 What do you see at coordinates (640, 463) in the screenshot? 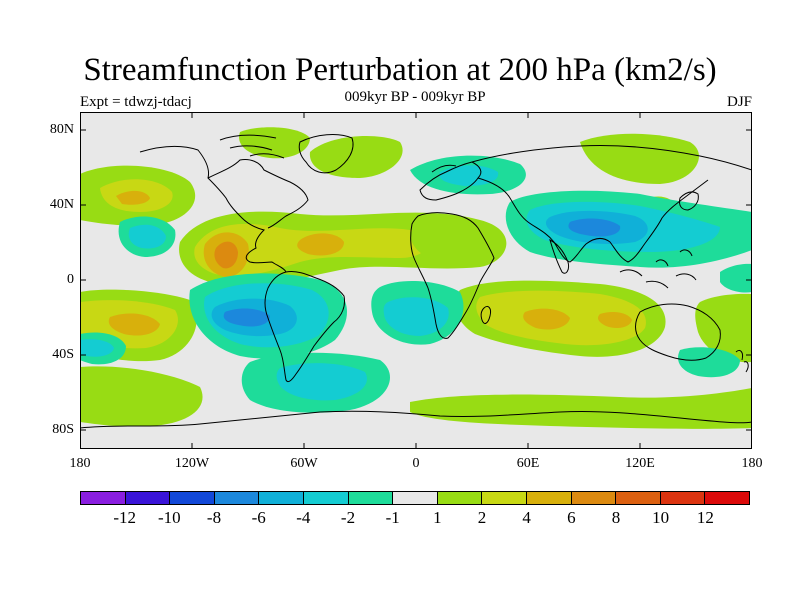
I see `lon-label-120e: 120E` at bounding box center [640, 463].